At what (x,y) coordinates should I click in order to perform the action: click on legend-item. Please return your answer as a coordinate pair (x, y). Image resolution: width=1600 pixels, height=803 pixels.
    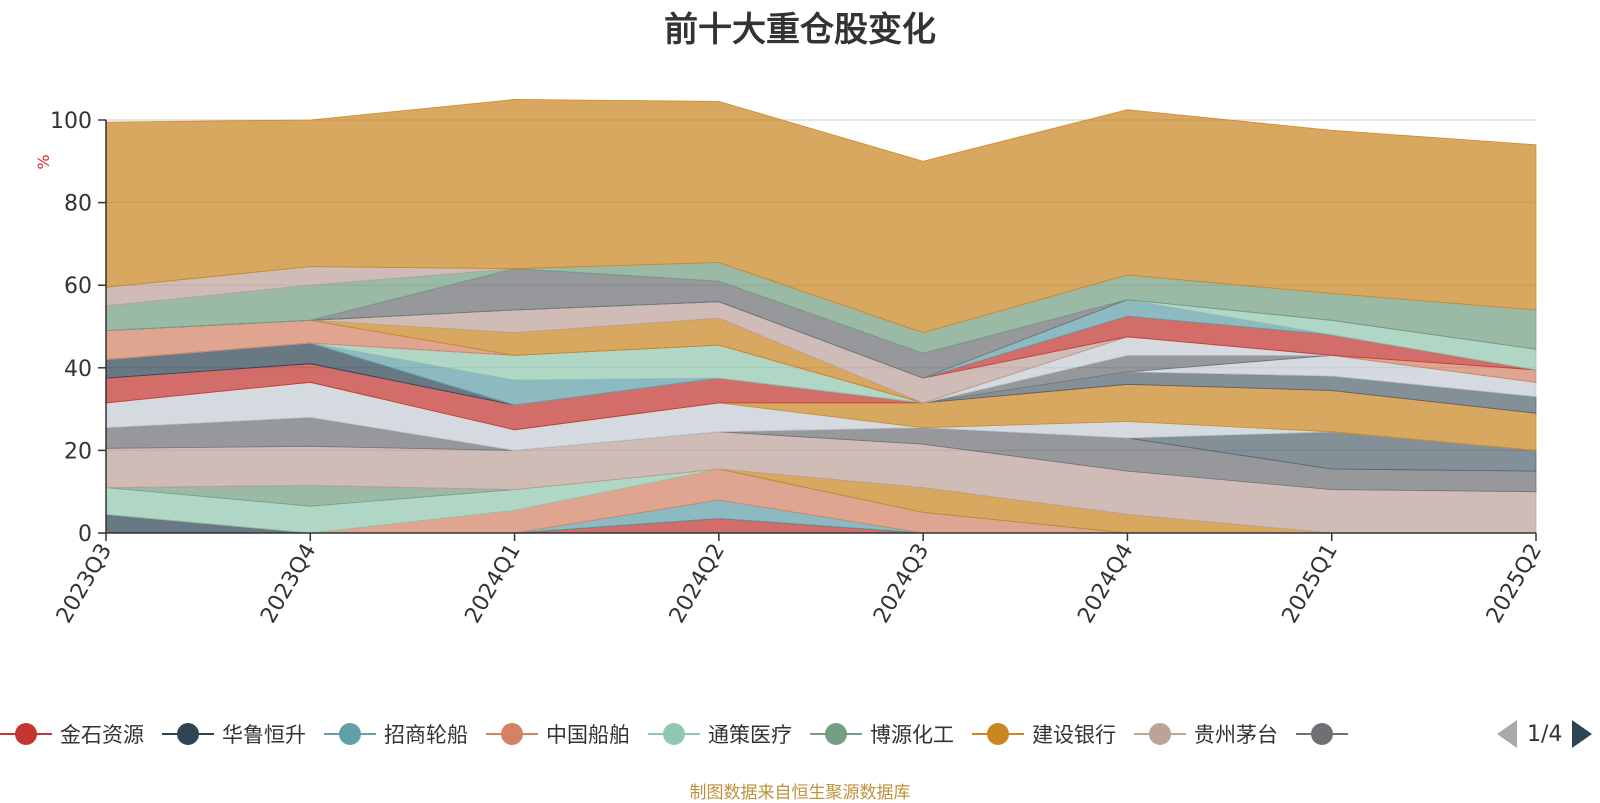
    Looking at the image, I should click on (1326, 734).